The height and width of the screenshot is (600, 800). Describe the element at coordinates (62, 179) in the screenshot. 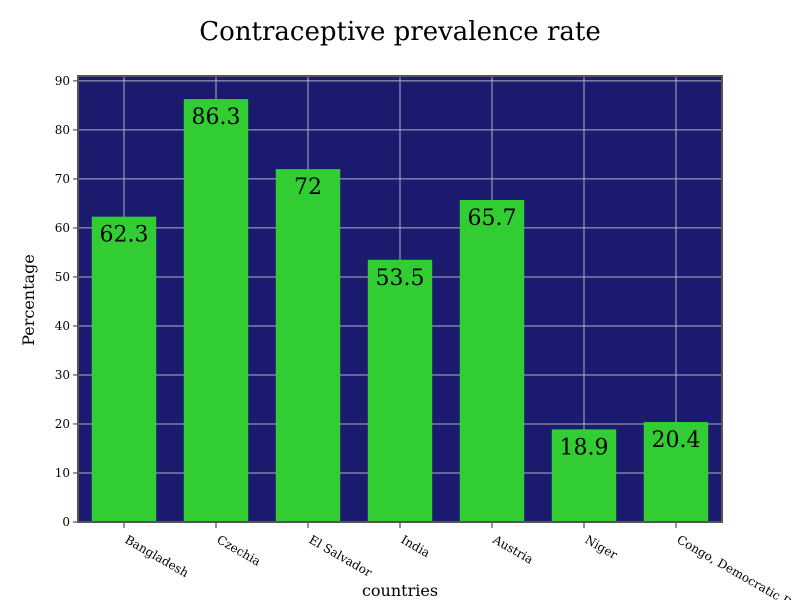

I see `y-tick-label: 70` at that location.